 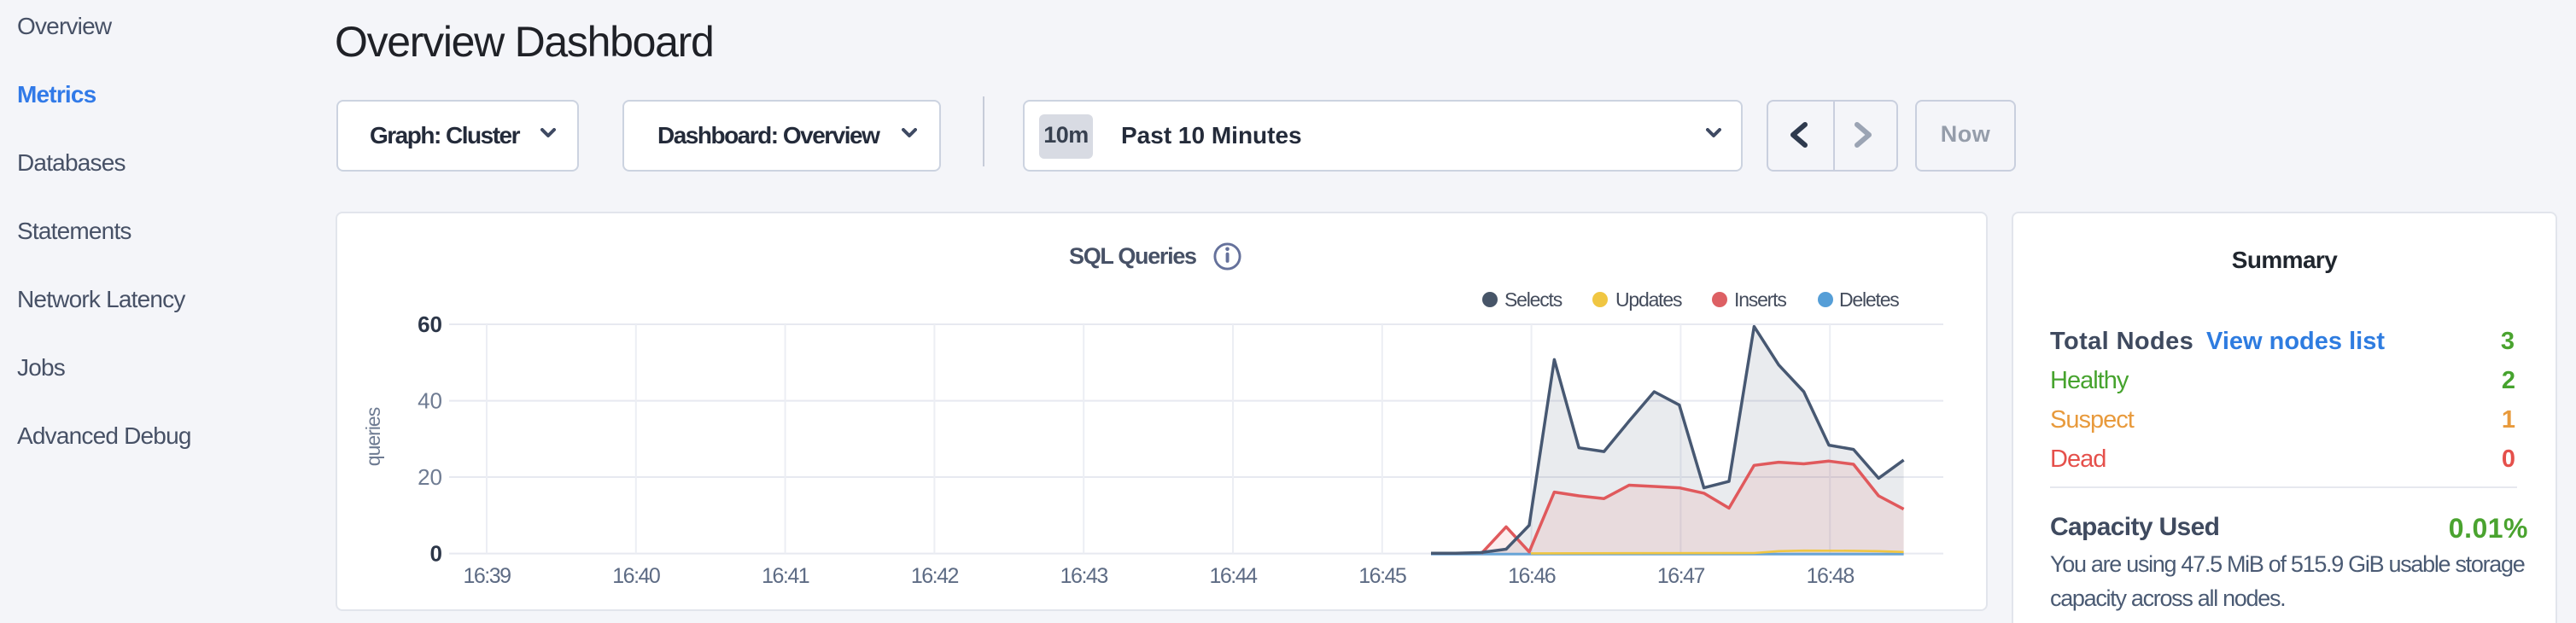 I want to click on svg-text: 16:40, so click(x=636, y=576).